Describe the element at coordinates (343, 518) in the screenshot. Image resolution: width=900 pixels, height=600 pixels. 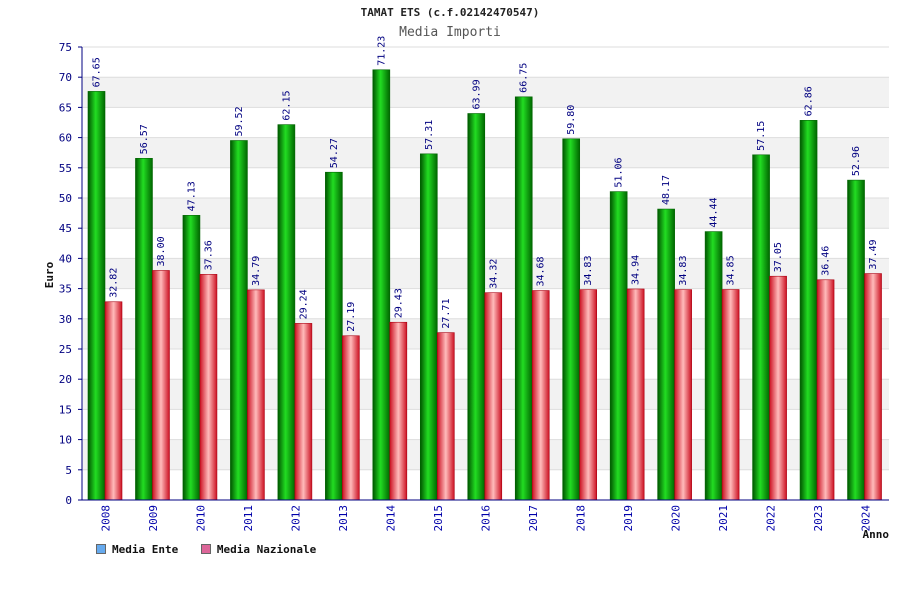
I see `x-tick-label: 2013` at that location.